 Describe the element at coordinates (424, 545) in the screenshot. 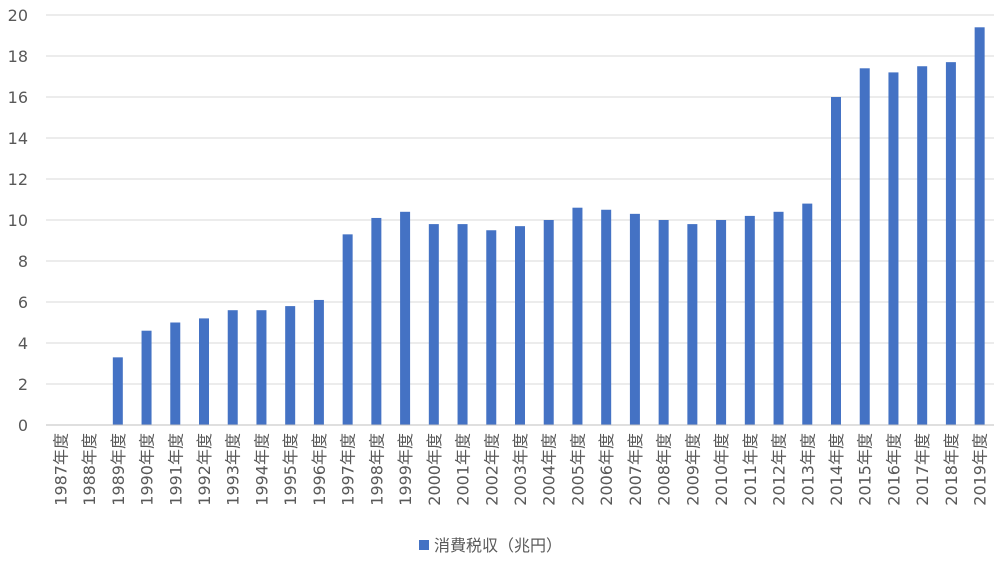

I see `legend-swatch` at that location.